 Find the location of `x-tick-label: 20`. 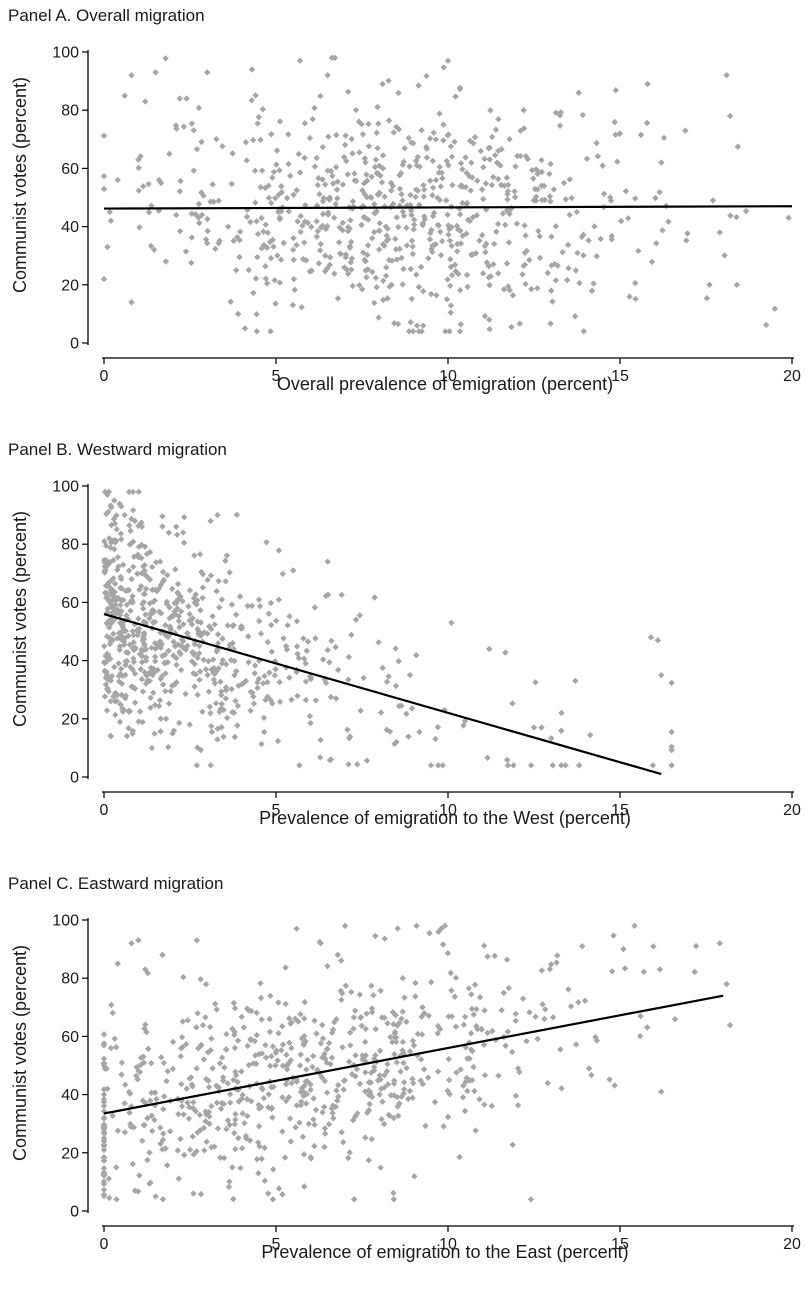

x-tick-label: 20 is located at coordinates (792, 810).